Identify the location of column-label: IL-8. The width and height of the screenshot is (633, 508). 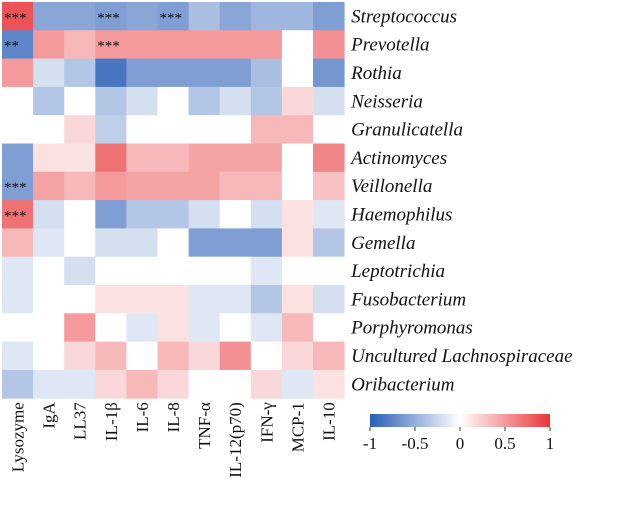
(173, 417).